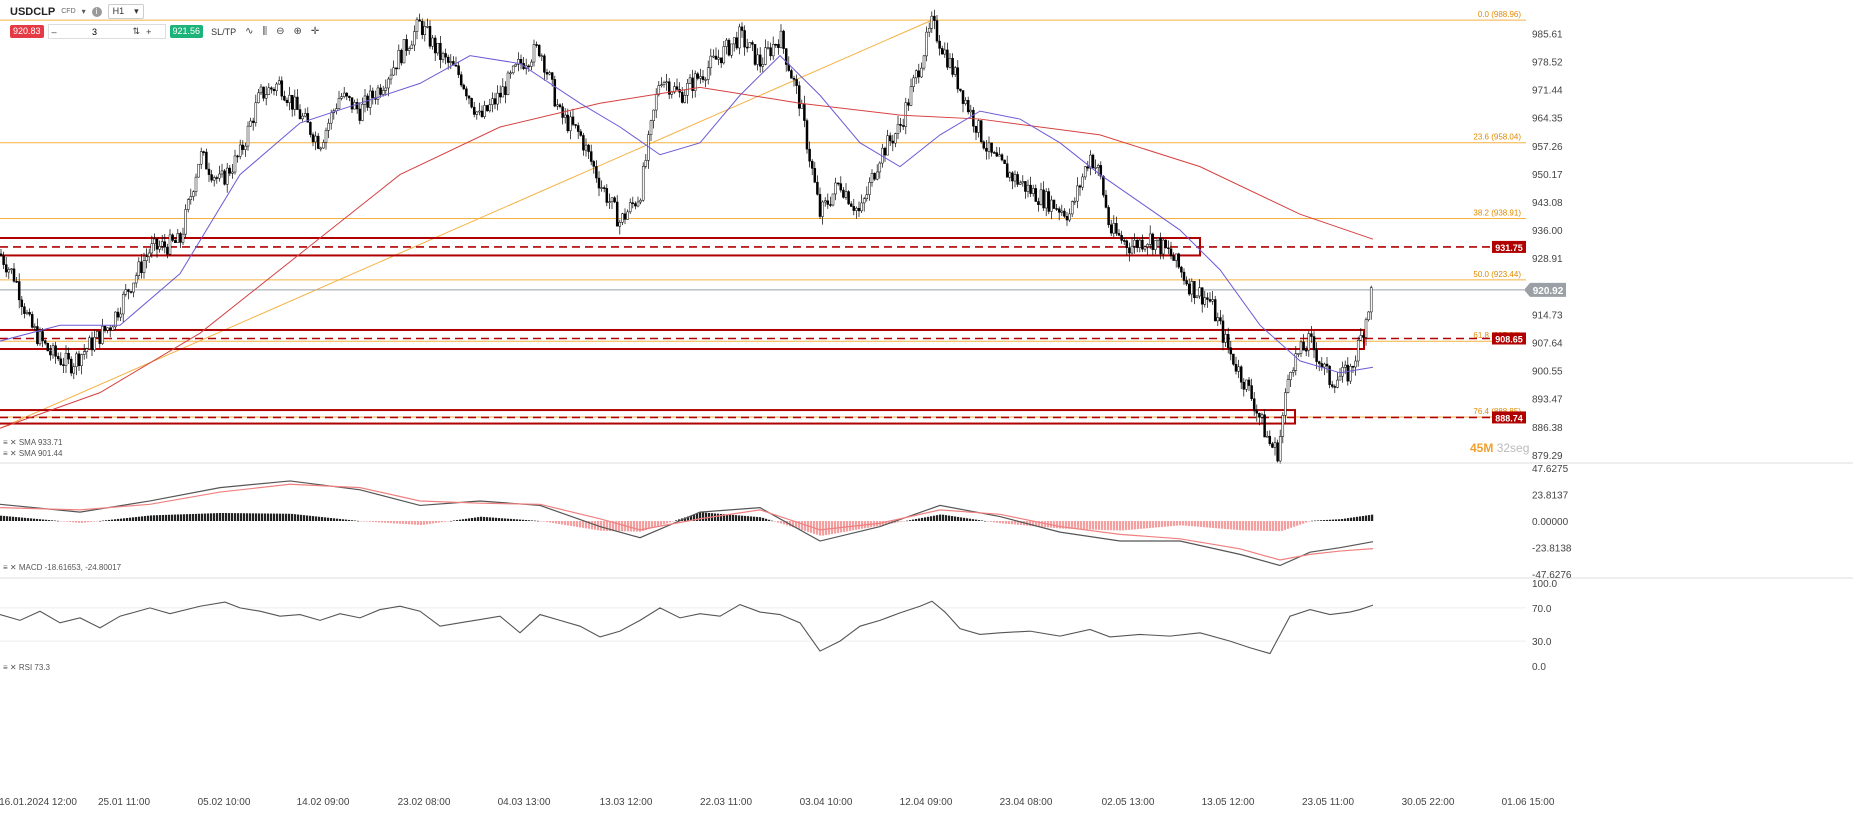 The width and height of the screenshot is (1853, 813). What do you see at coordinates (297, 31) in the screenshot?
I see `zoom-in-icon: ⊕` at bounding box center [297, 31].